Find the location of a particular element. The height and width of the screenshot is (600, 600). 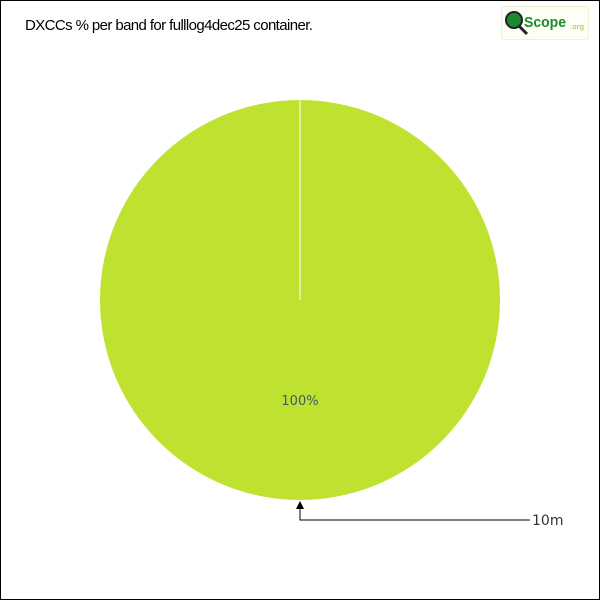

callout-arrow is located at coordinates (300, 505).